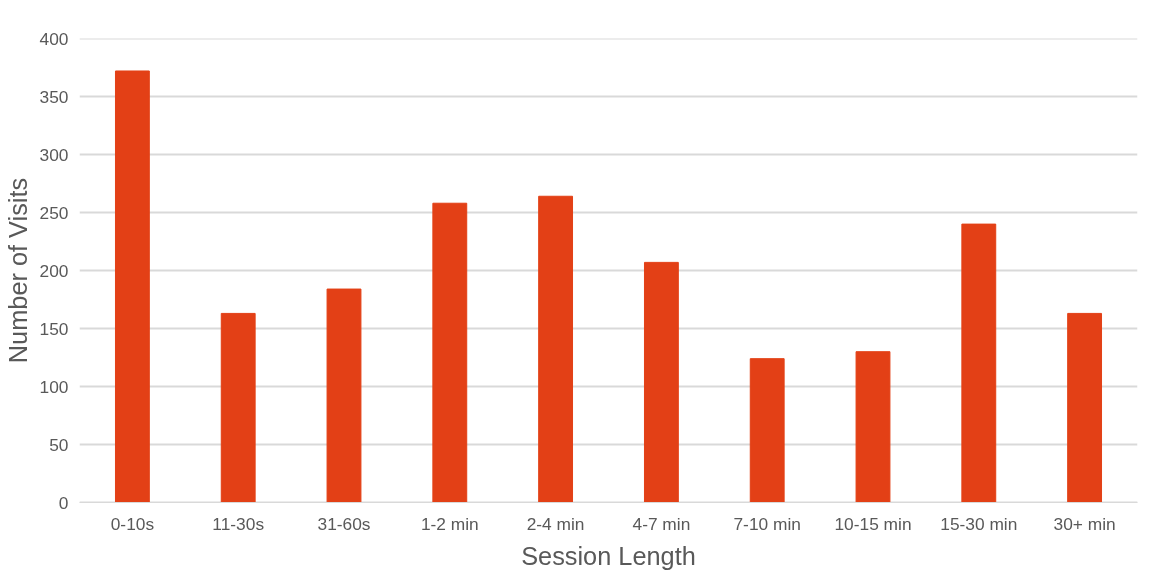 This screenshot has height=577, width=1170. I want to click on x-tick-label: 10-15 min, so click(873, 523).